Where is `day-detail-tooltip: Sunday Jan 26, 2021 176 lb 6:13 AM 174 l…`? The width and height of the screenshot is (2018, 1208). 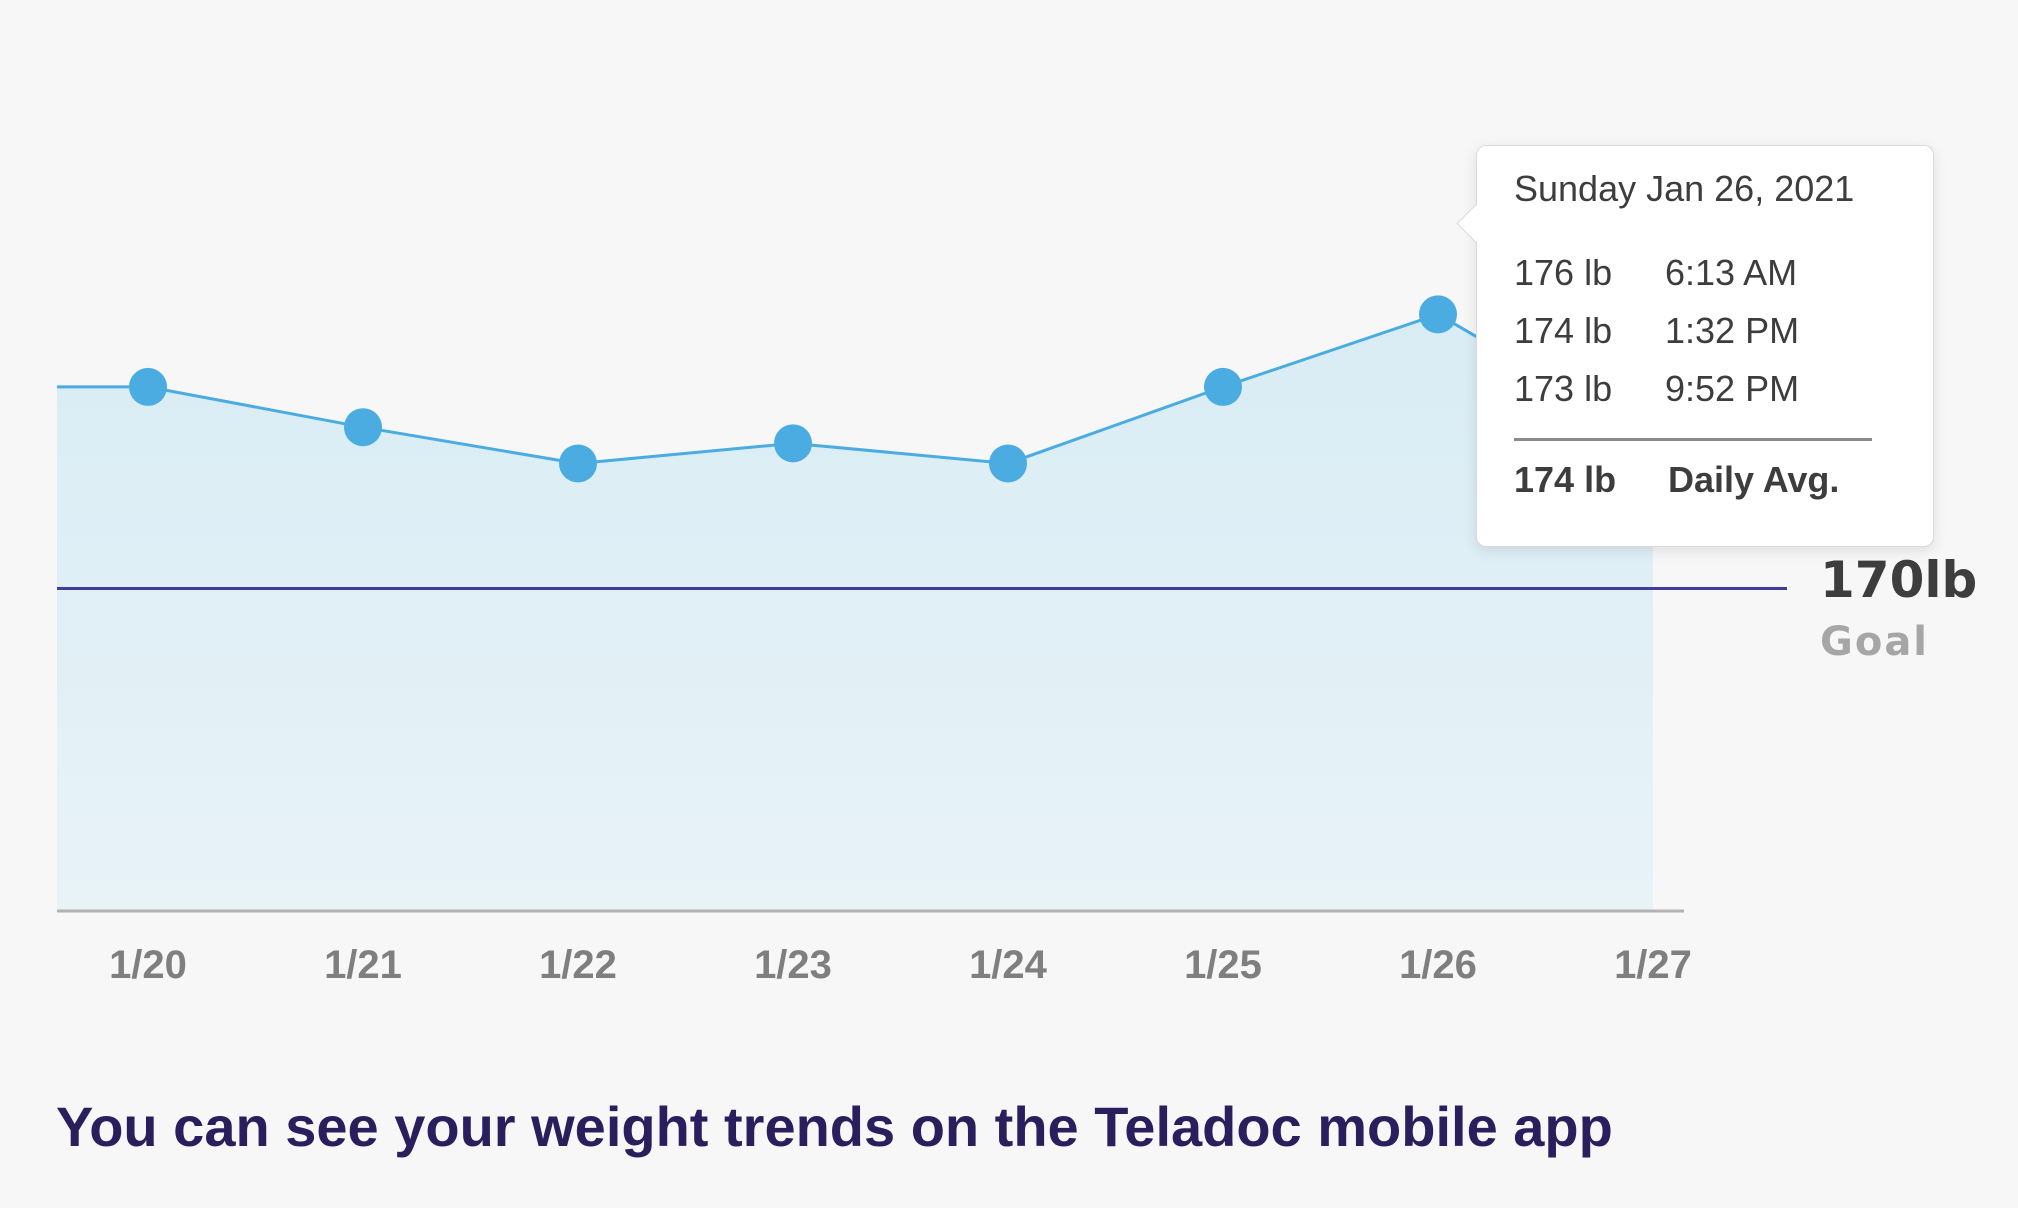
day-detail-tooltip: Sunday Jan 26, 2021 176 lb 6:13 AM 174 l… is located at coordinates (1695, 346).